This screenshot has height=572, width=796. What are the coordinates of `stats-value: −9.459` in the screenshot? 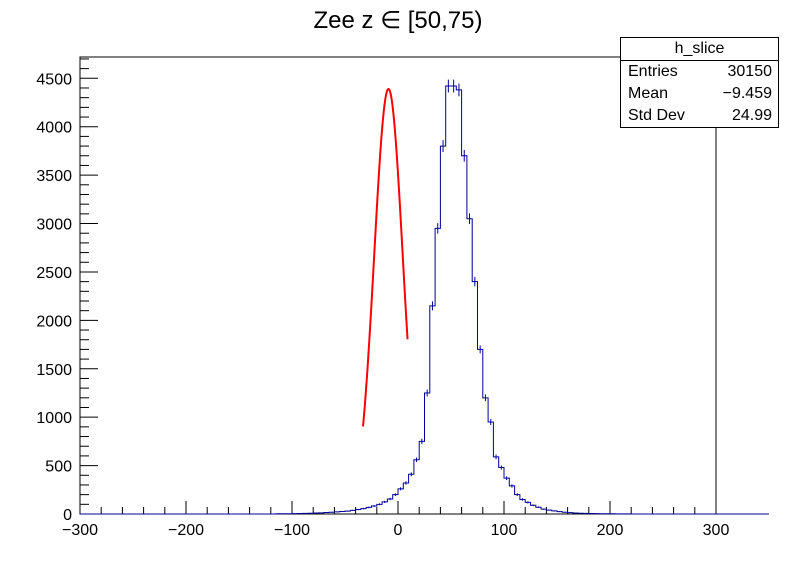 It's located at (747, 93).